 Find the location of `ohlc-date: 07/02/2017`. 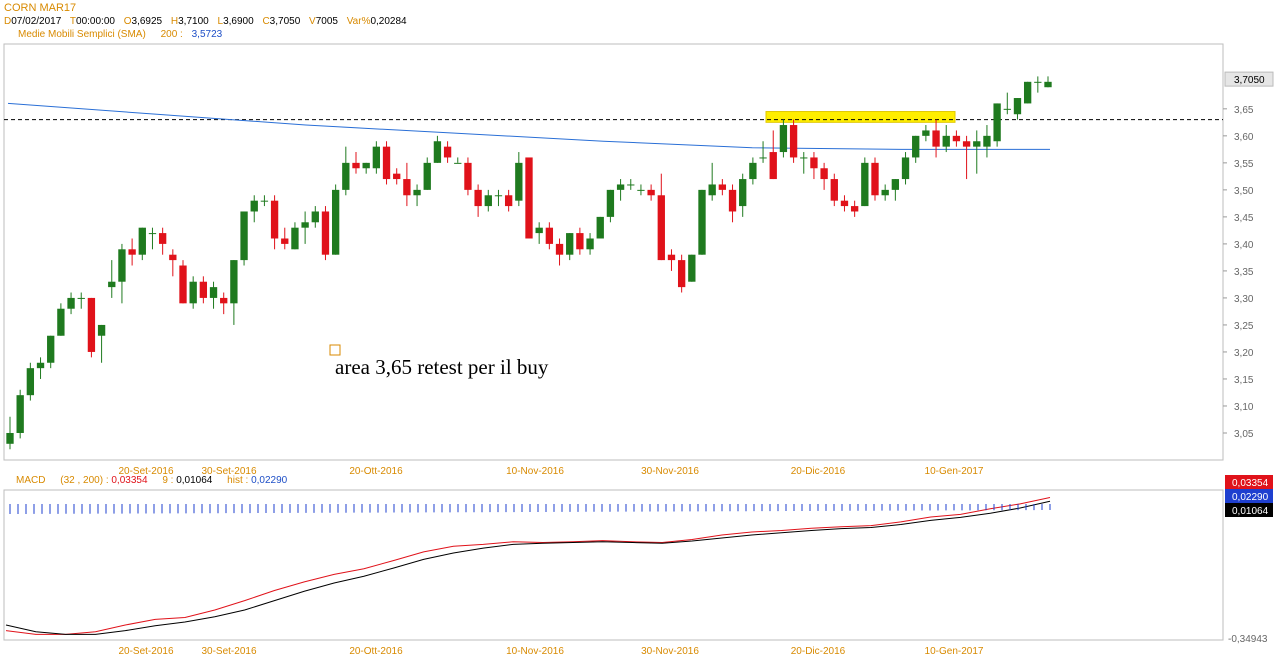

ohlc-date: 07/02/2017 is located at coordinates (36, 21).